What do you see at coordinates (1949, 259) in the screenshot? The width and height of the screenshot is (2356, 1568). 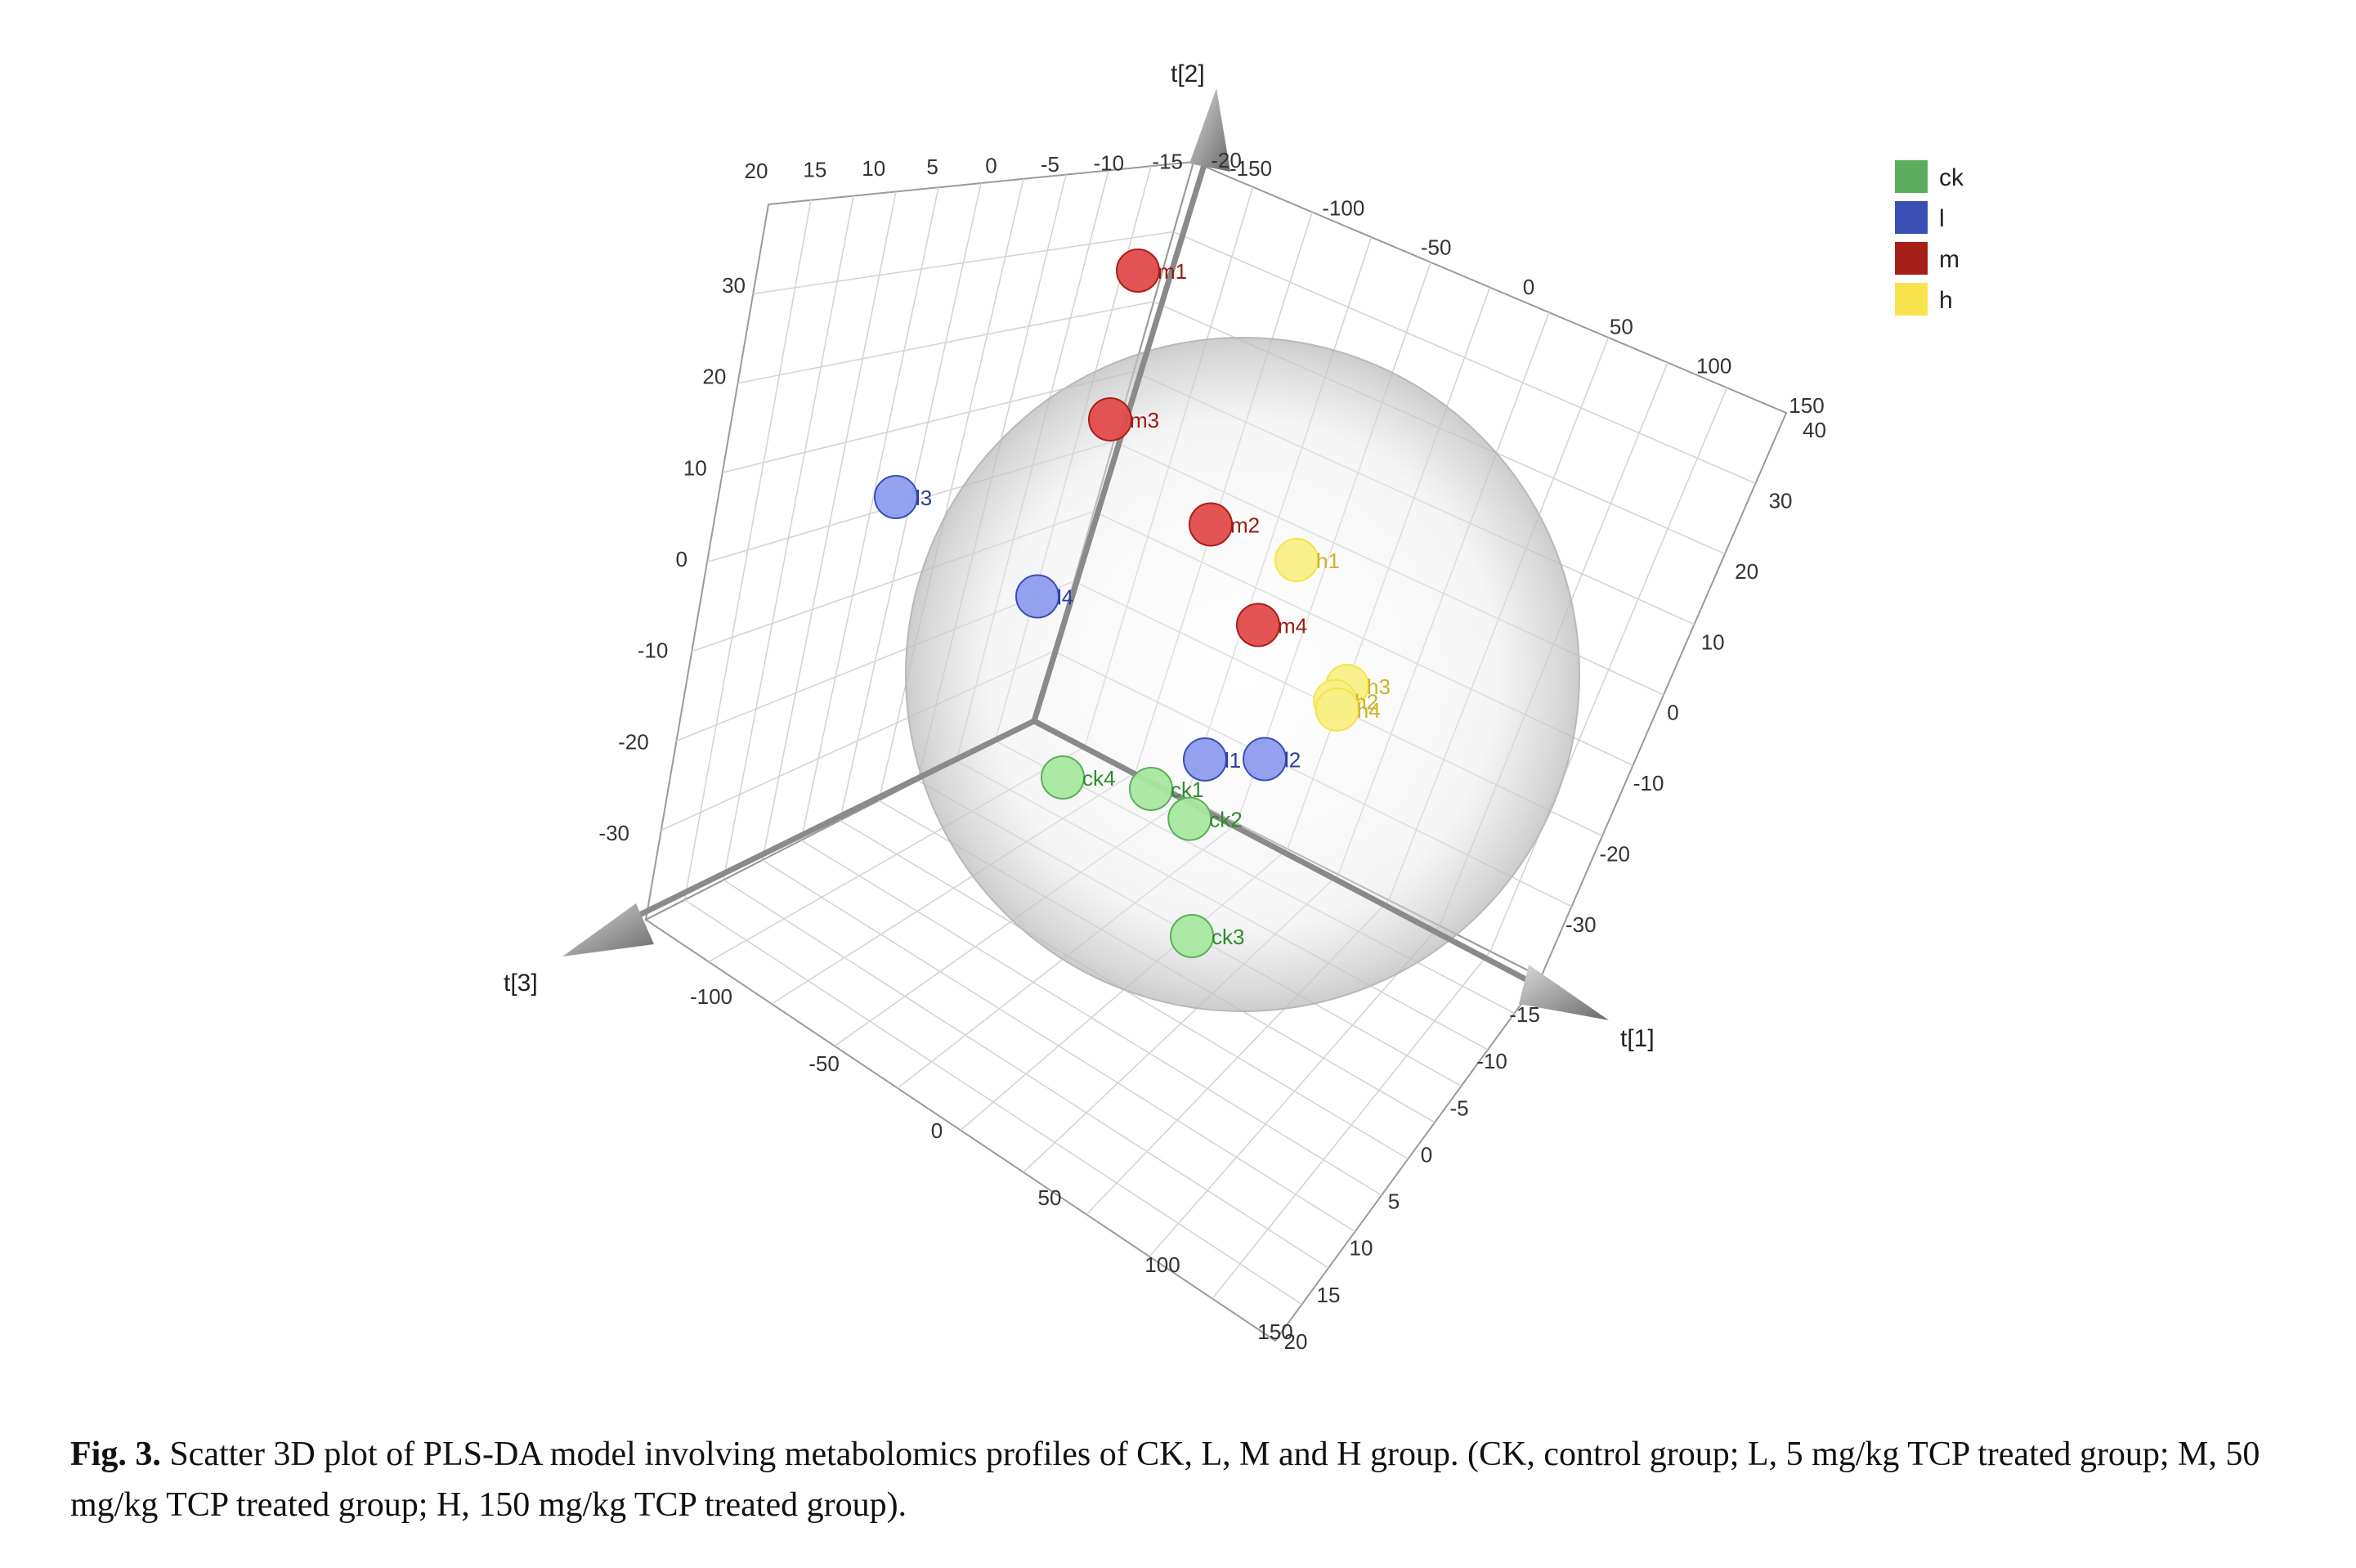 I see `legend-label: m` at bounding box center [1949, 259].